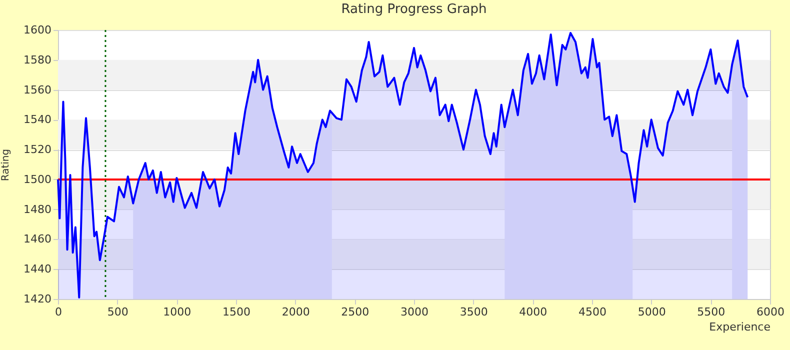 This screenshot has width=790, height=350. I want to click on y-axis-title: Rating, so click(6, 165).